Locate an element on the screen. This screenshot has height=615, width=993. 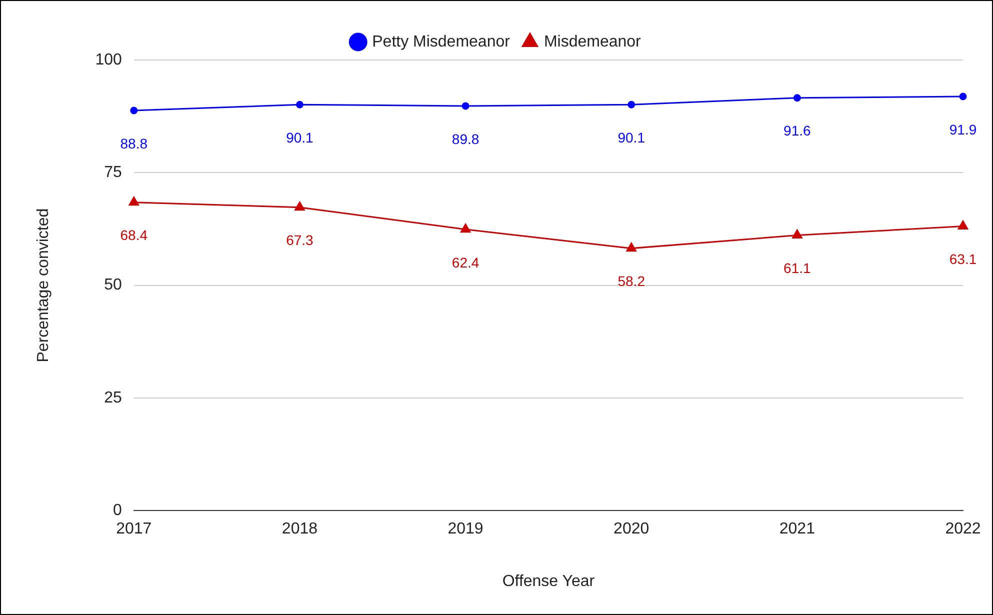
x-tick-label: 2021 is located at coordinates (797, 529).